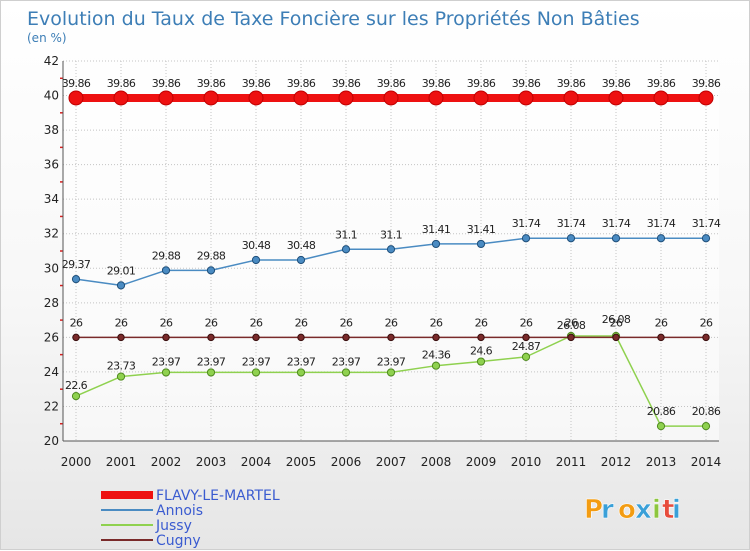  What do you see at coordinates (51, 372) in the screenshot?
I see `y-tick-label: 24` at bounding box center [51, 372].